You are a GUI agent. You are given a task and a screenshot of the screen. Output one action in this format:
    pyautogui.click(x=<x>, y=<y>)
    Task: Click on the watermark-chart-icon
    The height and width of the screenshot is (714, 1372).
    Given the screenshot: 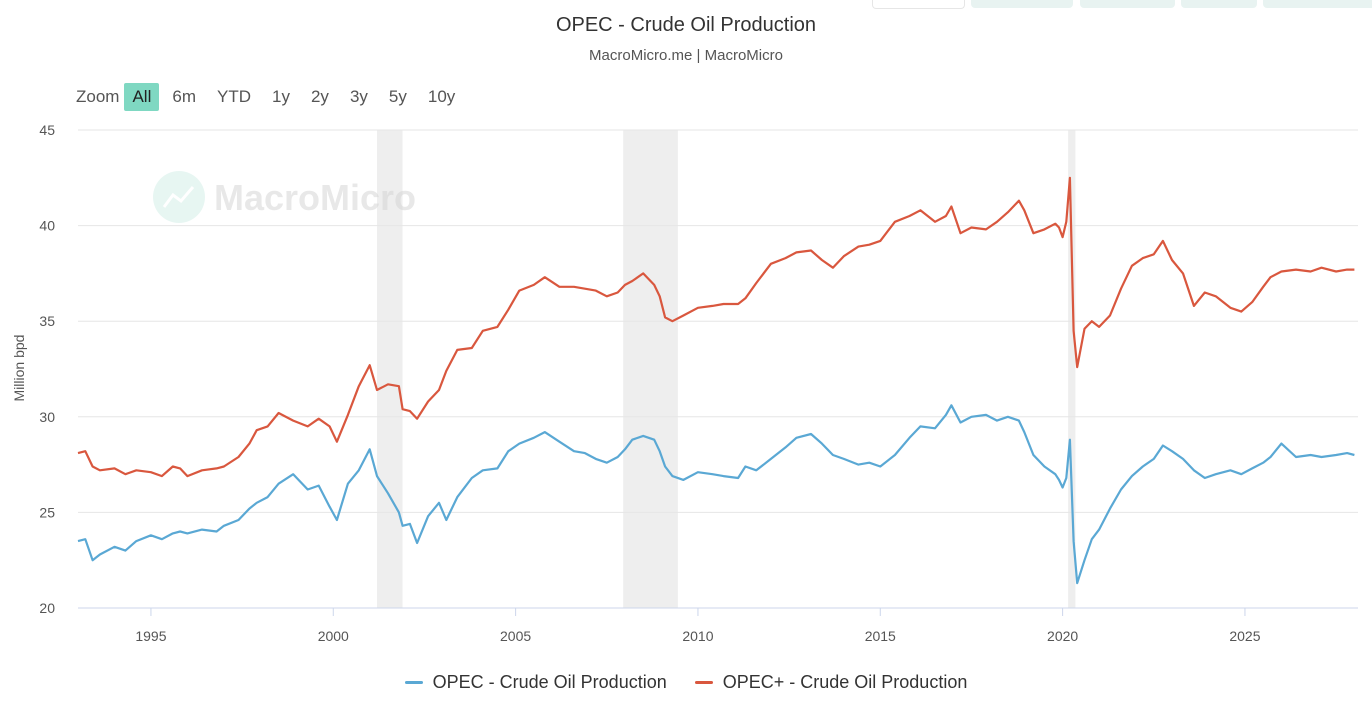 What is the action you would take?
    pyautogui.click(x=178, y=197)
    